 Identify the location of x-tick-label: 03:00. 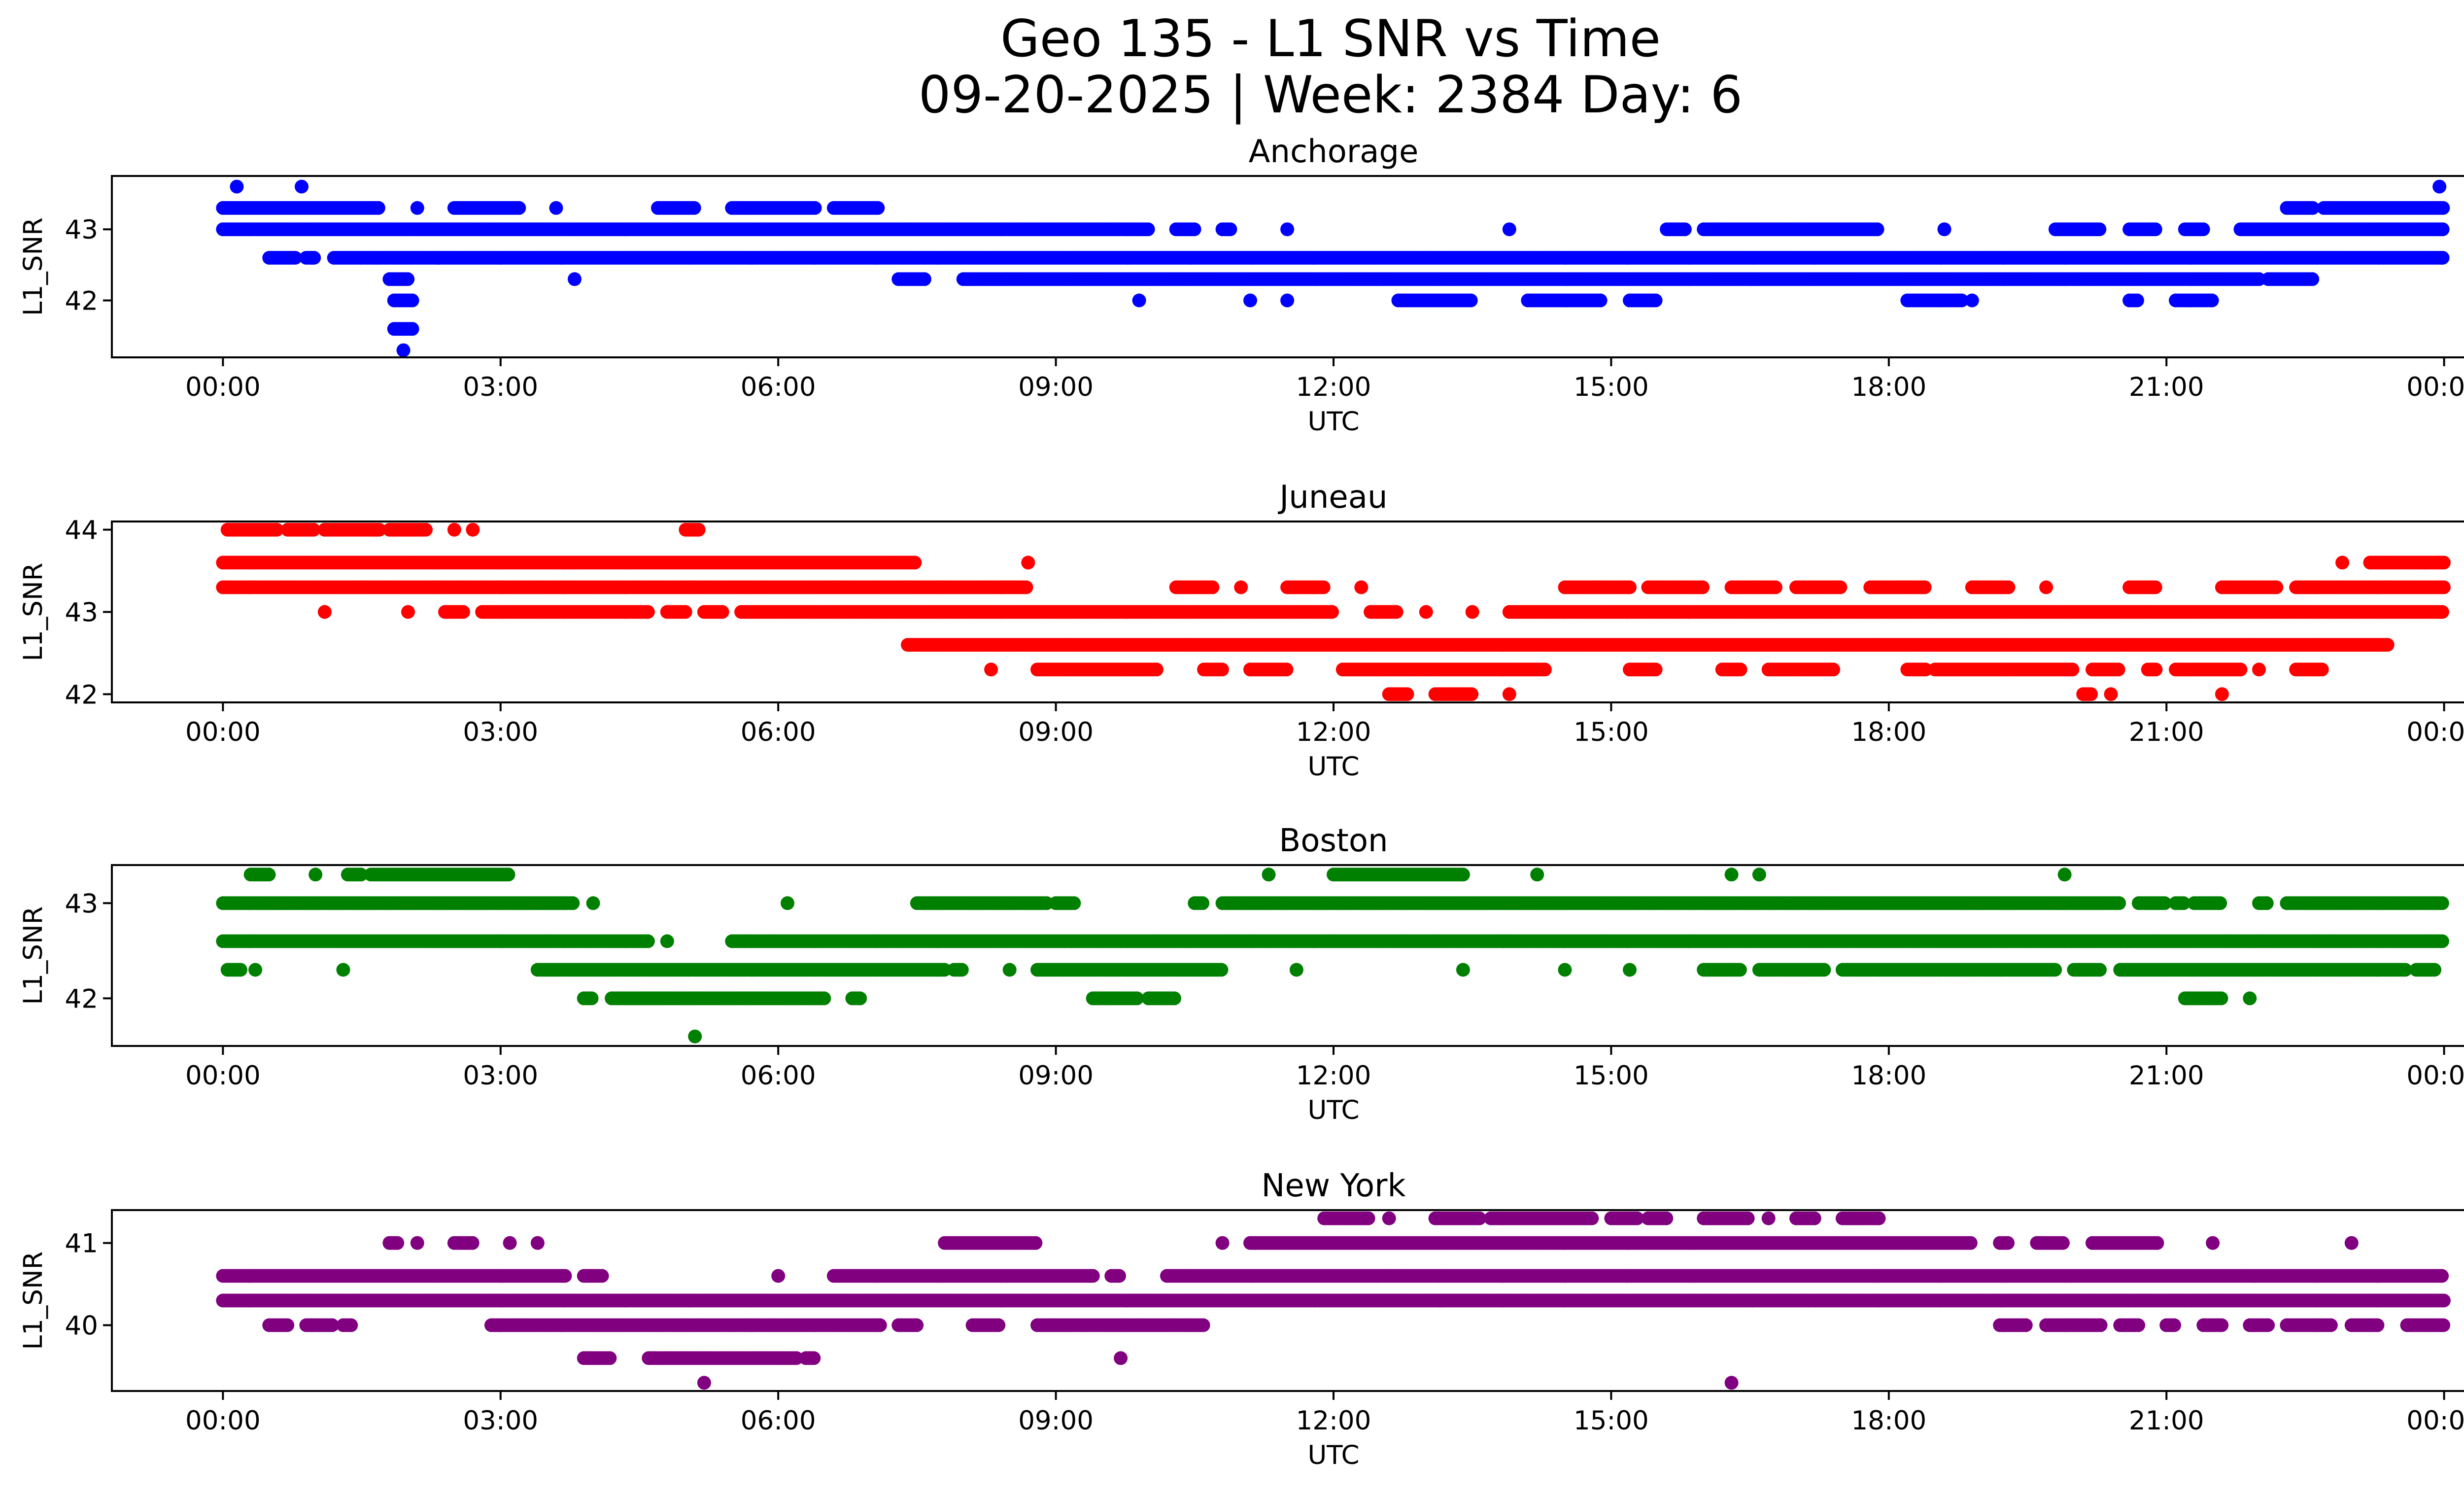
(500, 732).